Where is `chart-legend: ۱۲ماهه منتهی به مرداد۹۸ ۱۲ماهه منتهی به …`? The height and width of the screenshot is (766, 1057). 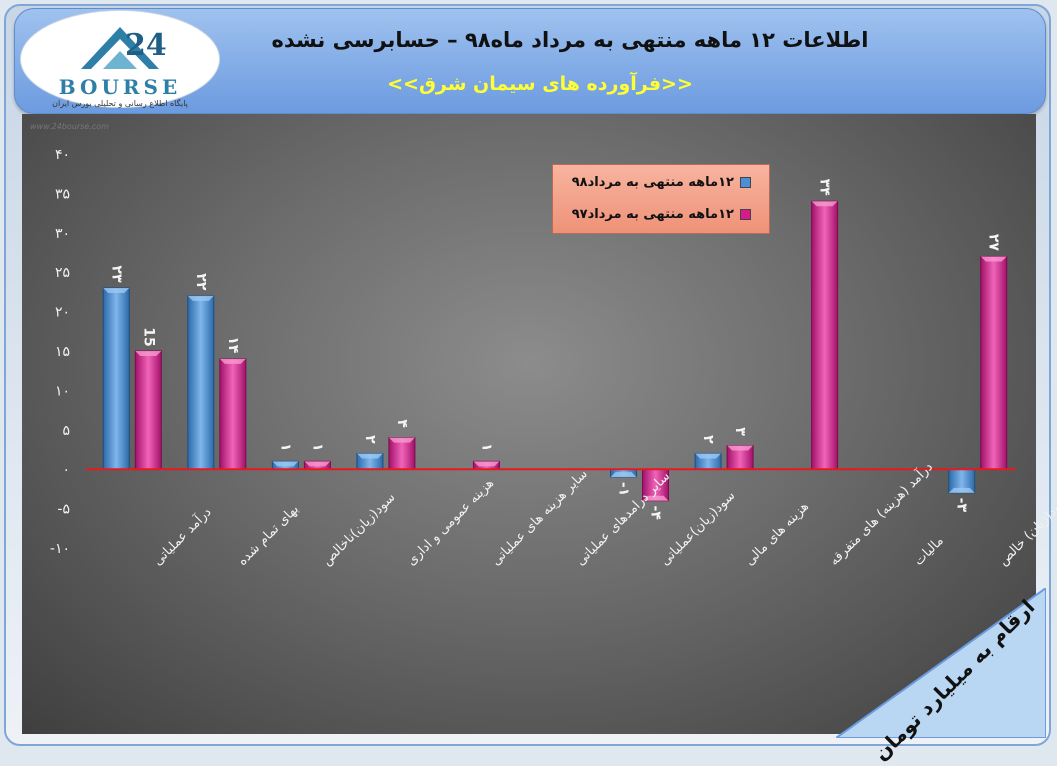 chart-legend: ۱۲ماهه منتهی به مرداد۹۸ ۱۲ماهه منتهی به … is located at coordinates (661, 199).